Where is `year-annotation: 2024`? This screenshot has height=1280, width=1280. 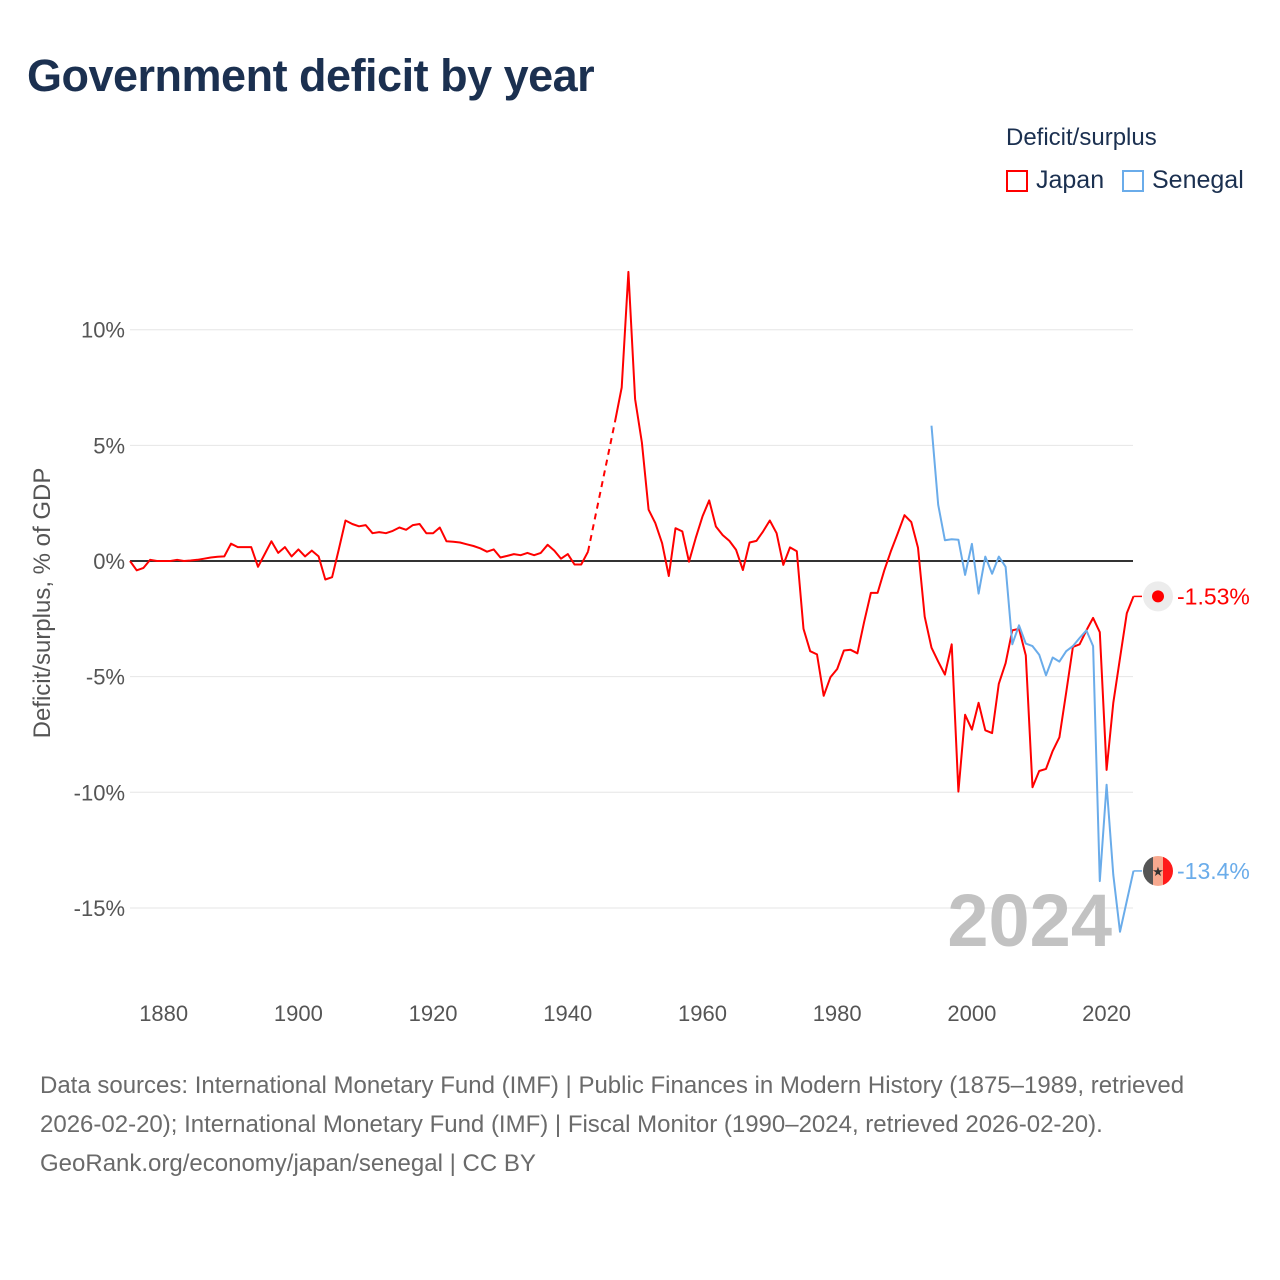 year-annotation: 2024 is located at coordinates (1029, 920).